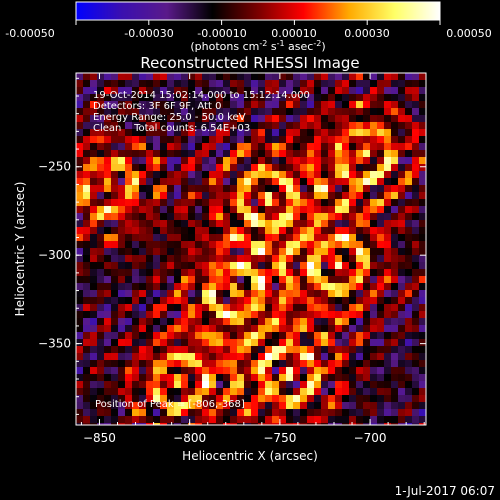 The width and height of the screenshot is (500, 500). Describe the element at coordinates (189, 438) in the screenshot. I see `x-tick-label: −800` at that location.